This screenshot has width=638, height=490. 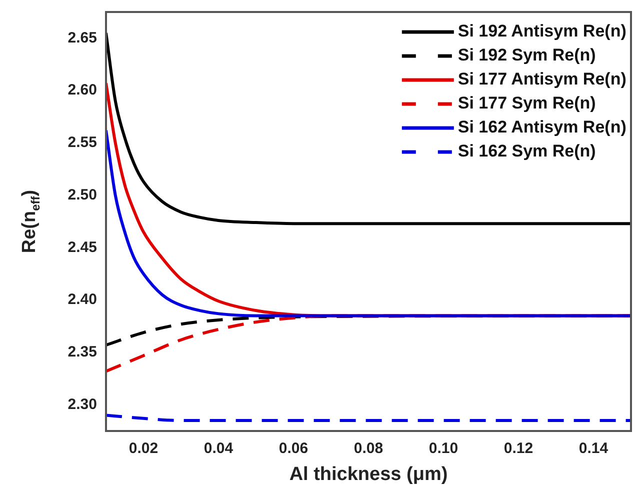 I want to click on y-axis-title: Re(neff), so click(x=30, y=222).